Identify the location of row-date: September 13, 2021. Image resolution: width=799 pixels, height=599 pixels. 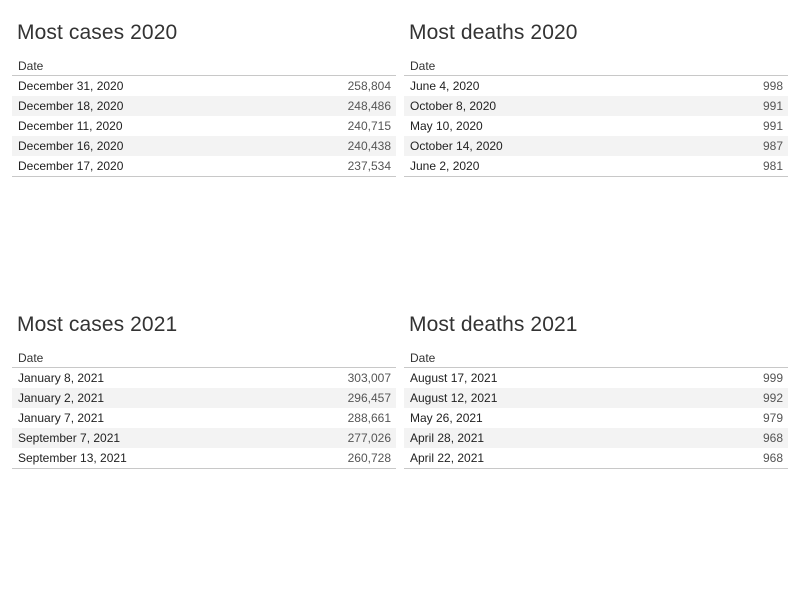
(72, 458).